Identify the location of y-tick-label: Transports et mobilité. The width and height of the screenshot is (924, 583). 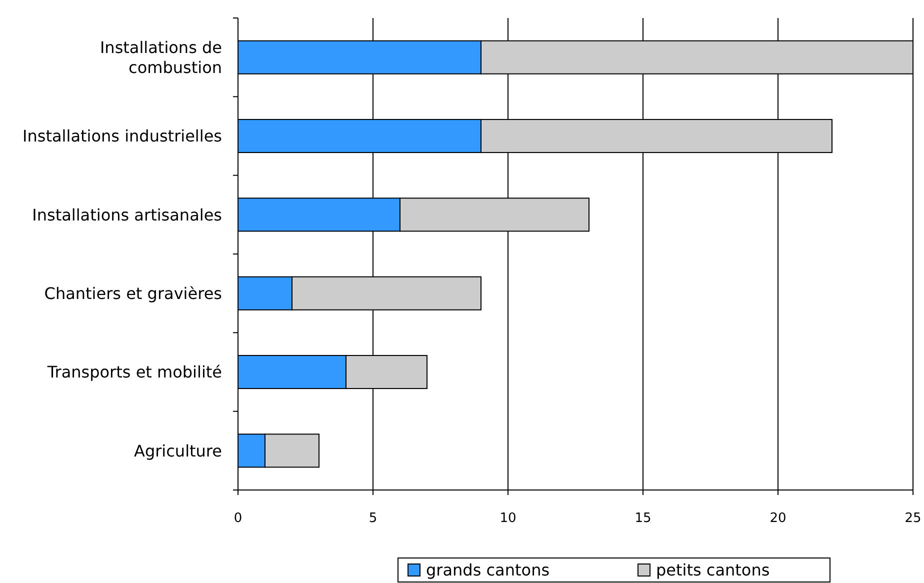
(134, 372).